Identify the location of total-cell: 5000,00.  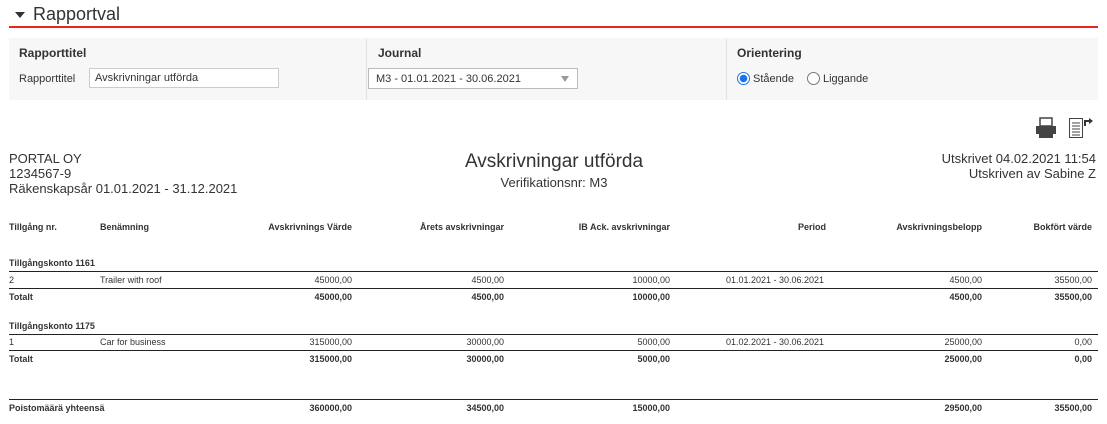
(653, 359).